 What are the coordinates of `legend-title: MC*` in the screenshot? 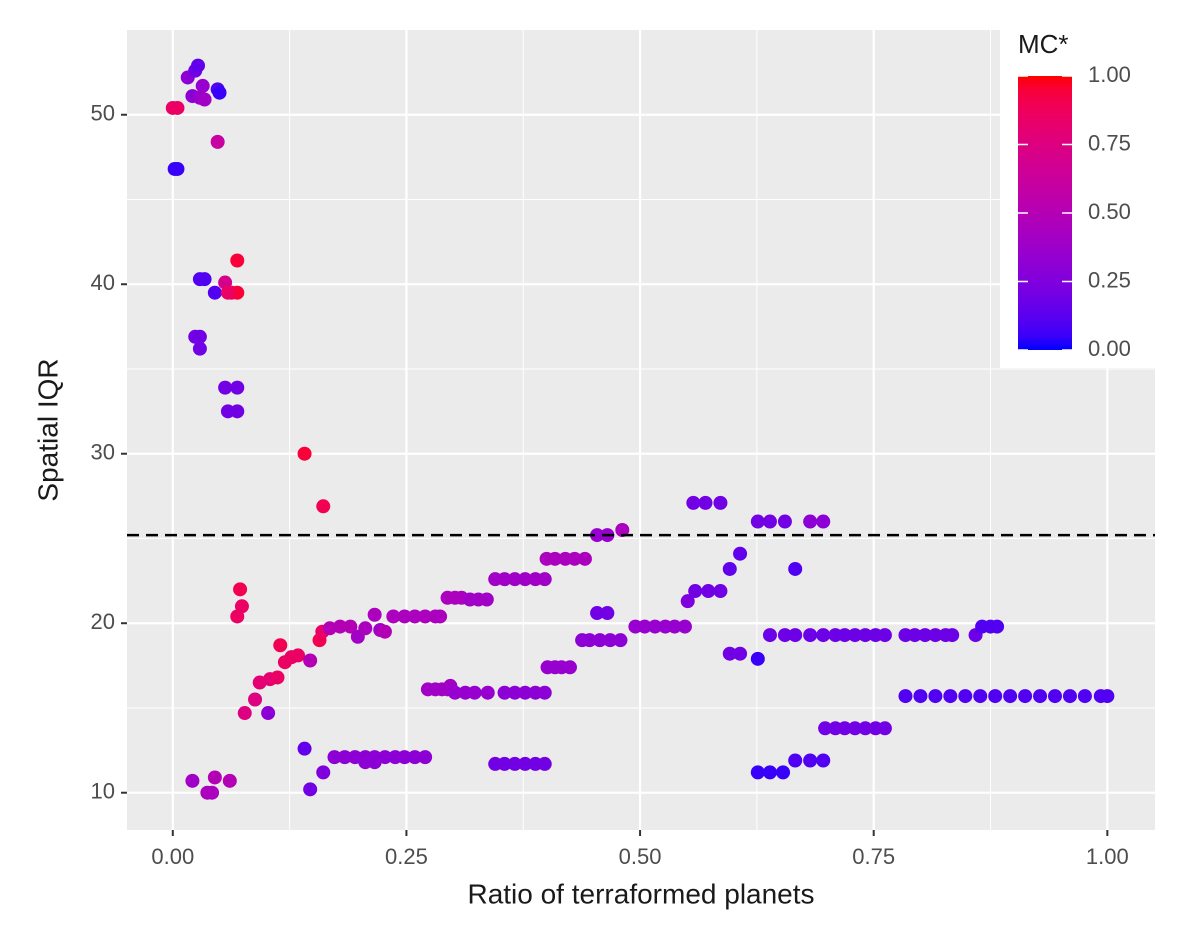 It's located at (1043, 44).